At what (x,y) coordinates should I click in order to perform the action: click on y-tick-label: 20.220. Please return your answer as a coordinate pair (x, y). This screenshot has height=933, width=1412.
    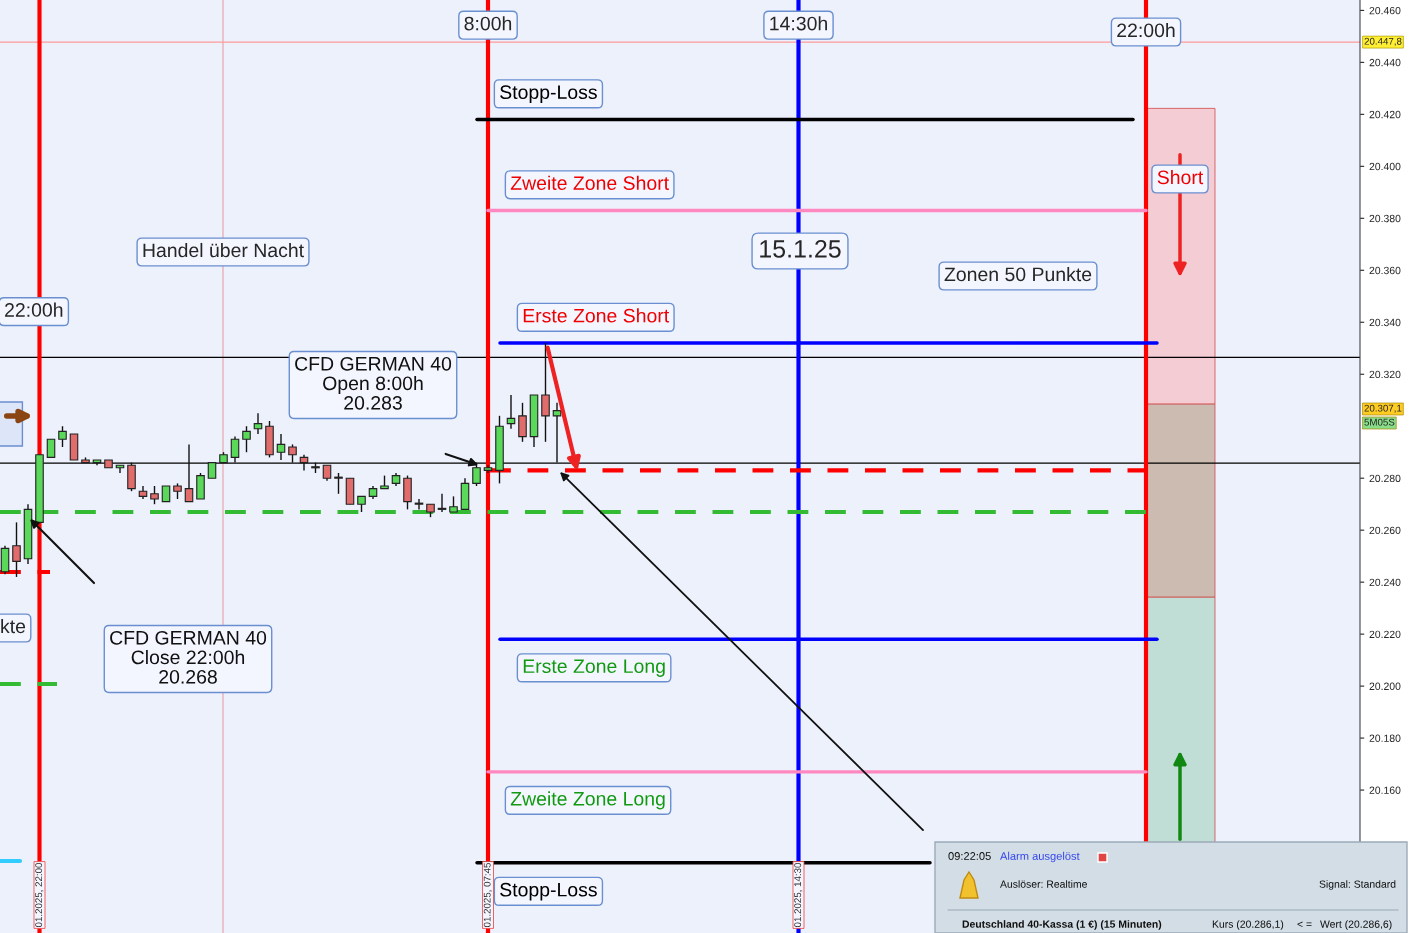
    Looking at the image, I should click on (1385, 634).